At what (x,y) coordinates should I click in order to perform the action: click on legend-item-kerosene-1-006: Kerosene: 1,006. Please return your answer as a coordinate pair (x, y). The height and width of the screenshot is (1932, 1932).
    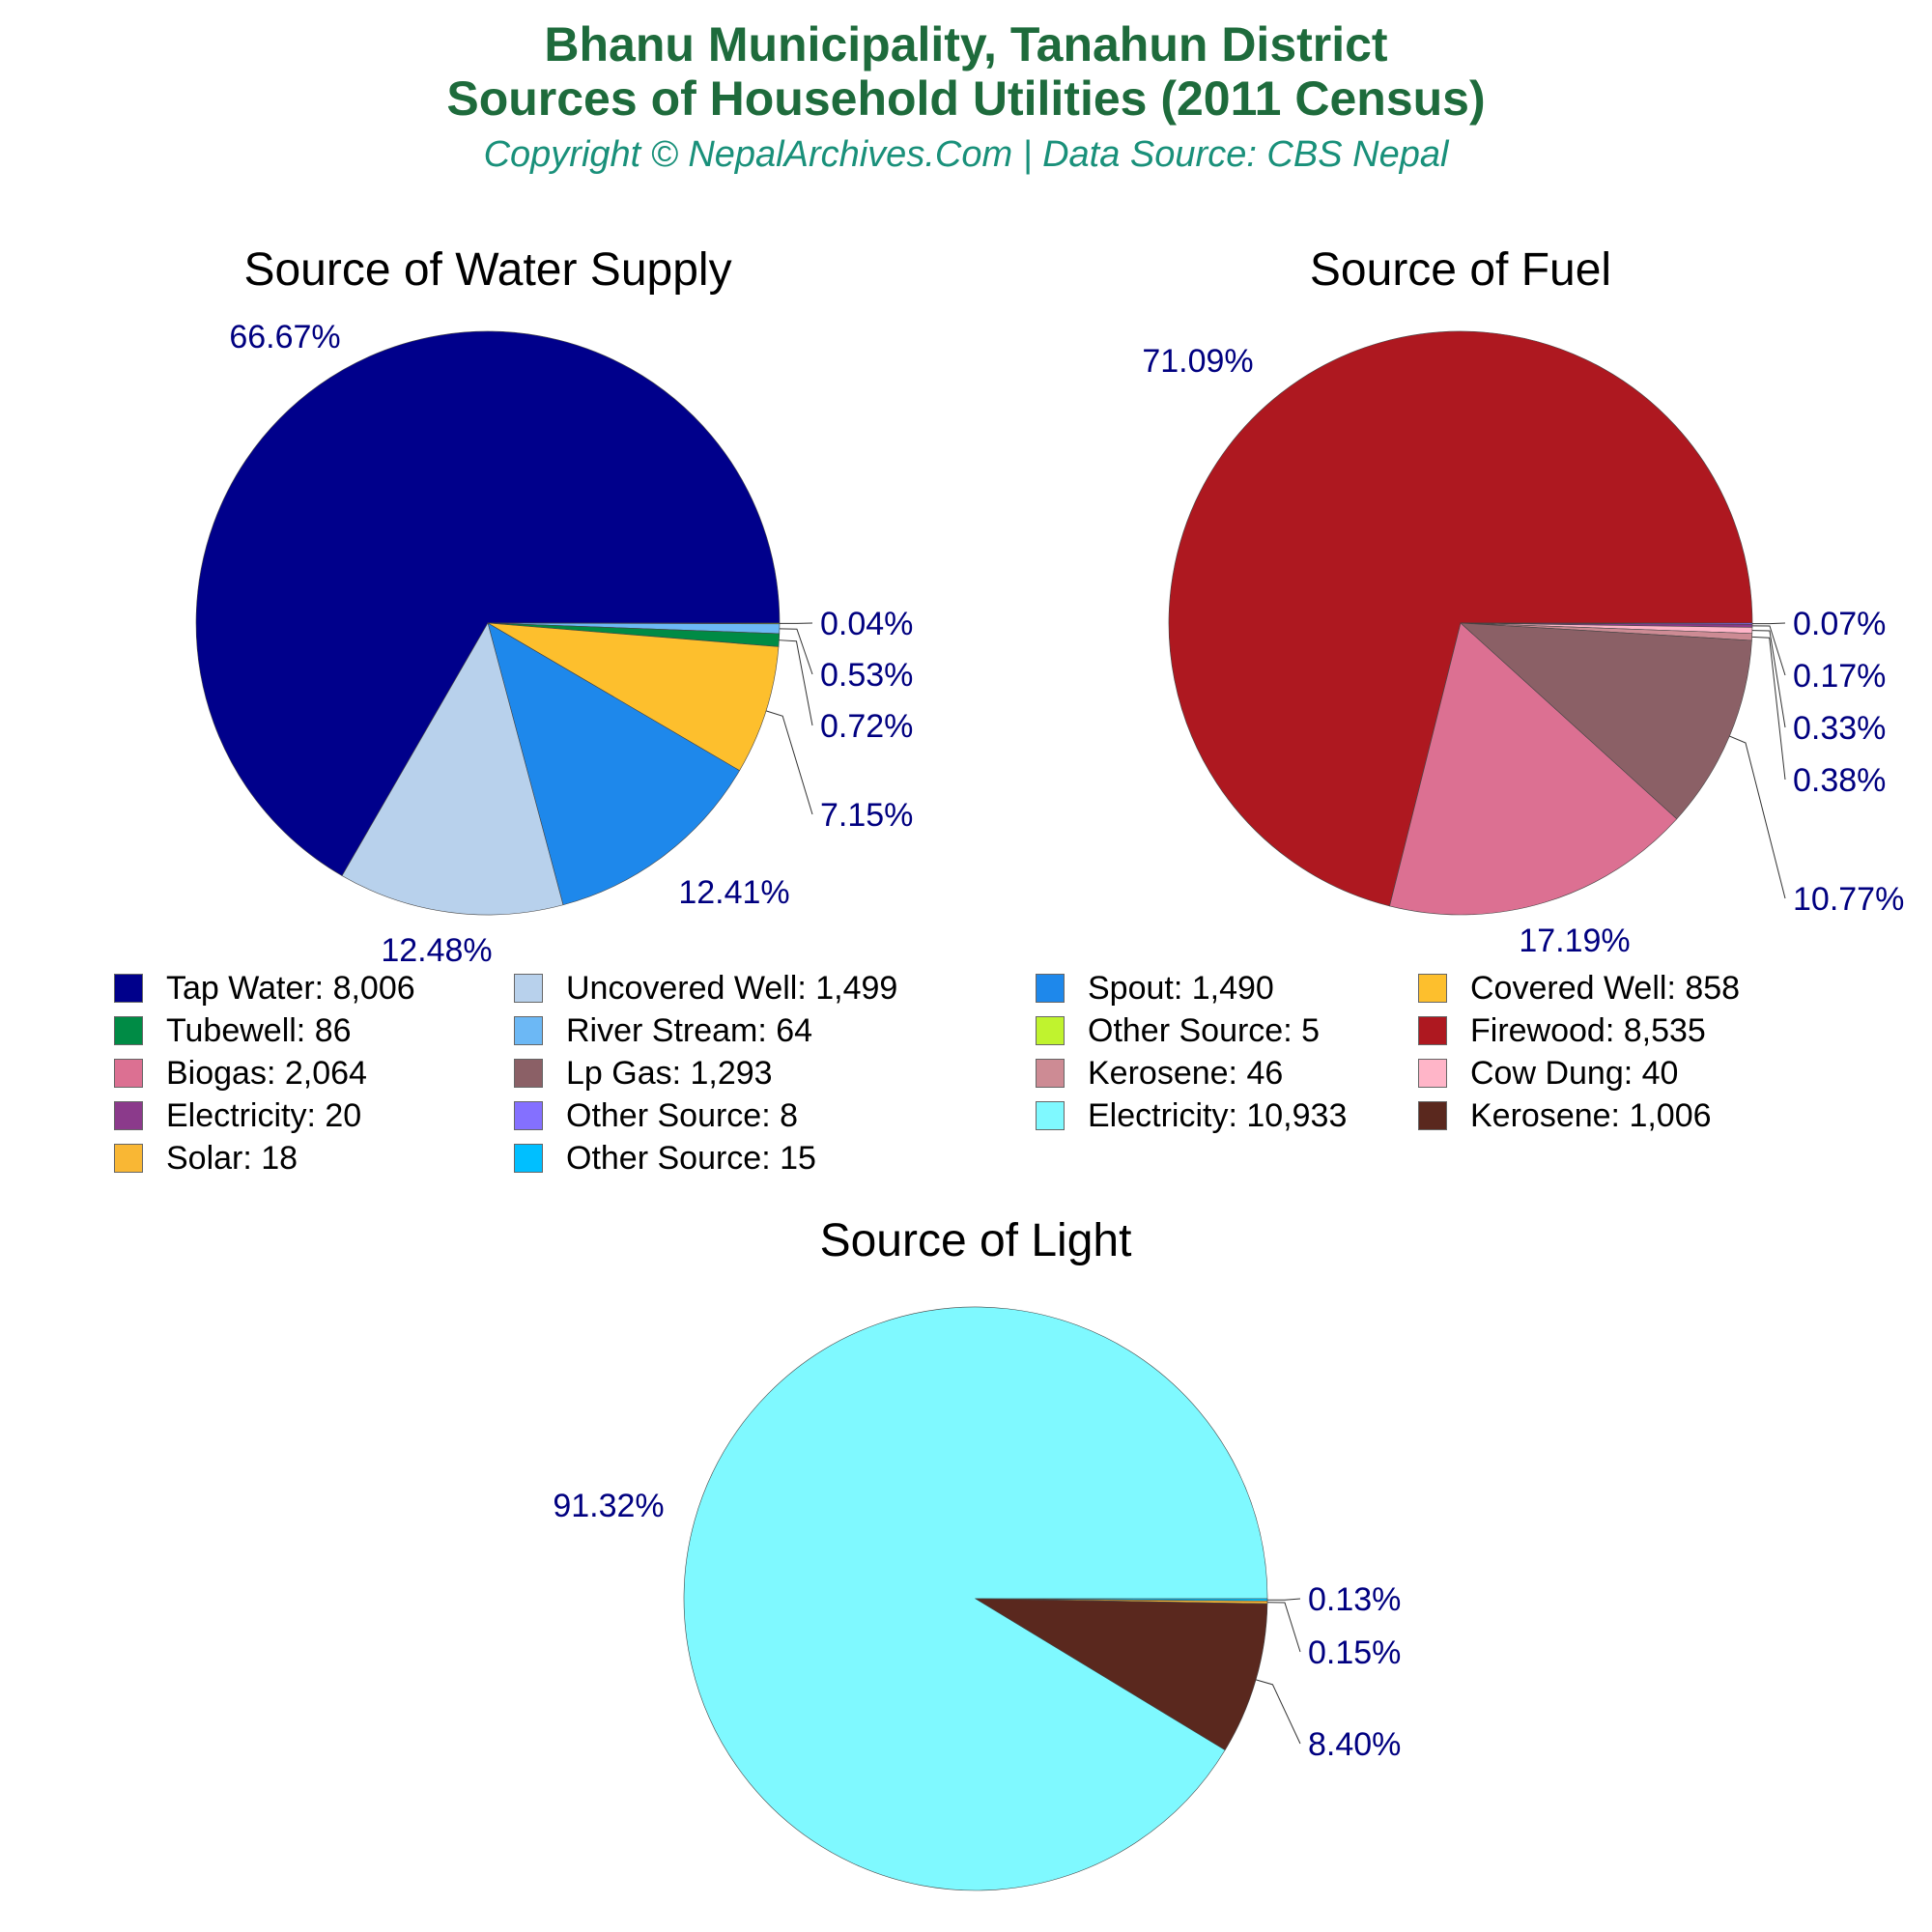
    Looking at the image, I should click on (1565, 1115).